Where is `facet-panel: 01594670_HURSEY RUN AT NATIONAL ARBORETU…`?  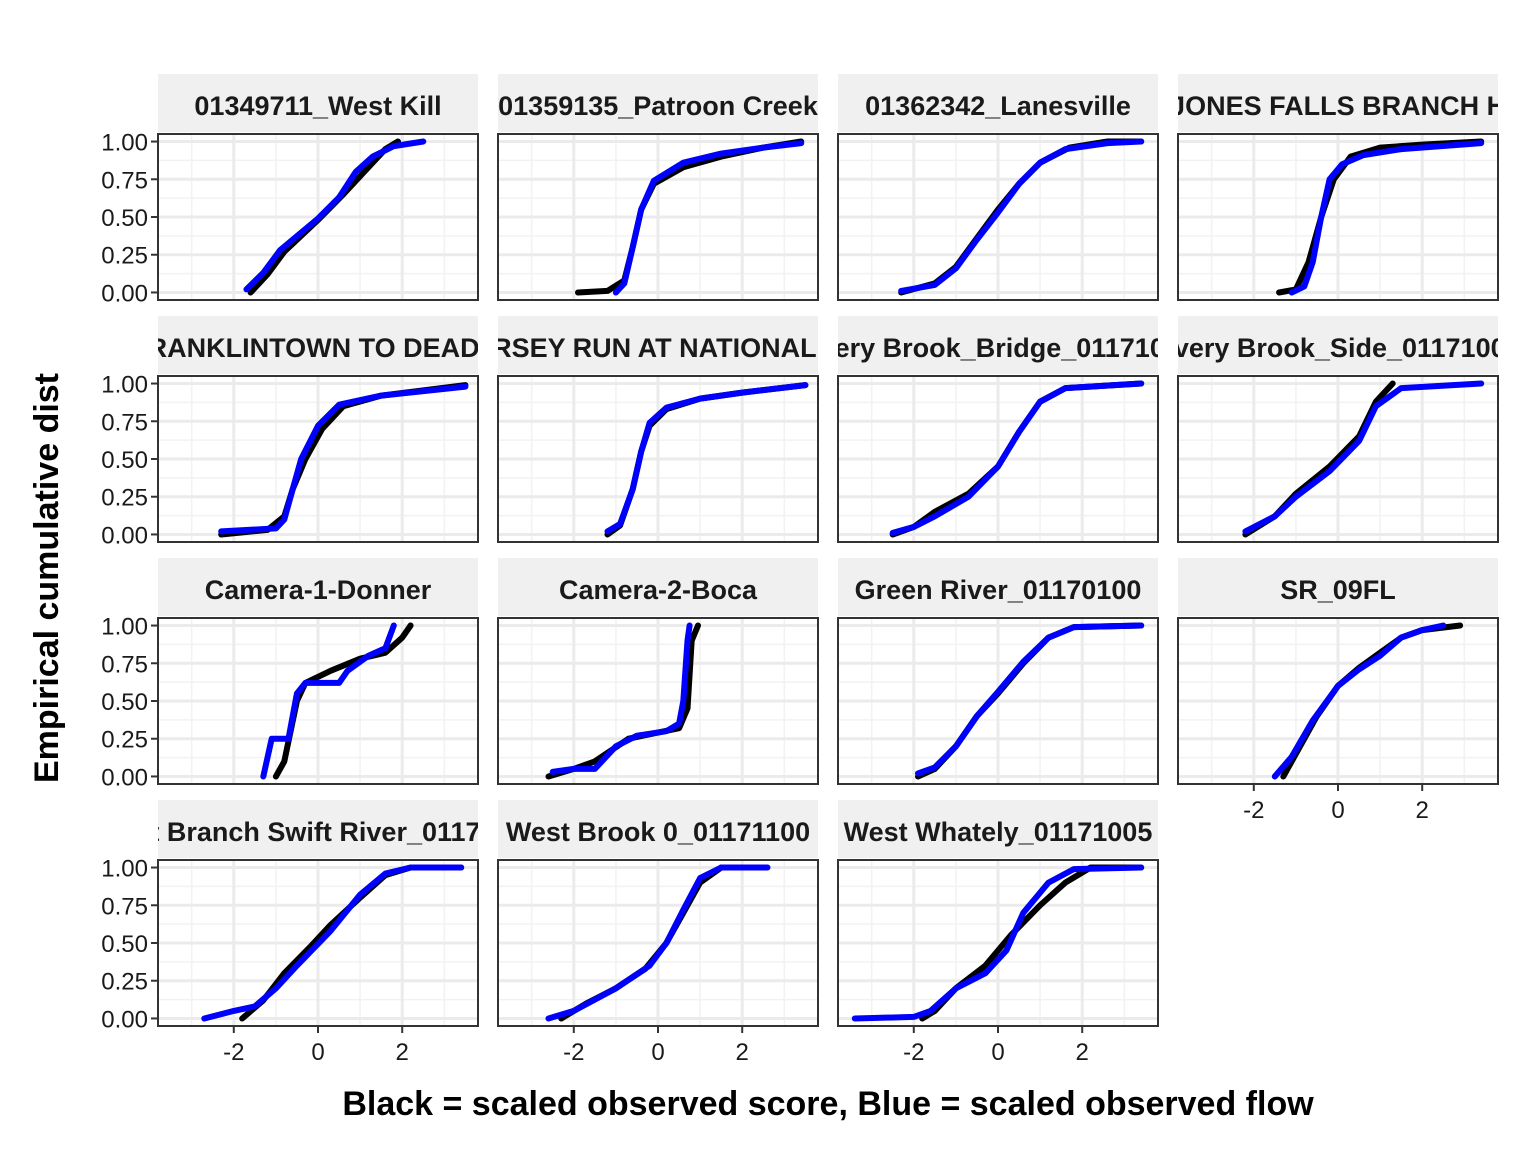
facet-panel: 01594670_HURSEY RUN AT NATIONAL ARBORETU… is located at coordinates (658, 429).